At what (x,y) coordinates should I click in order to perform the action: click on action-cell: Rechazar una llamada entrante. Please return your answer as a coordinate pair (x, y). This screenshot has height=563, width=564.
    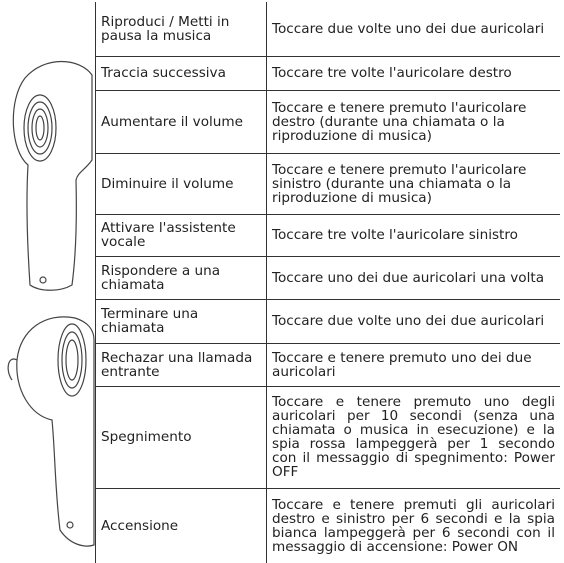
    Looking at the image, I should click on (181, 364).